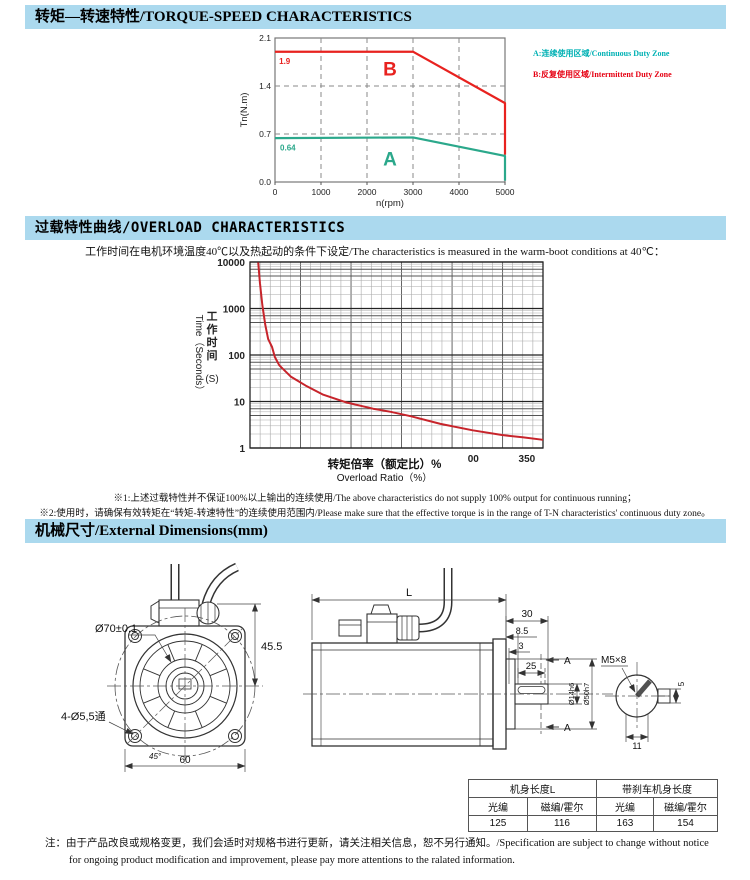 This screenshot has width=750, height=880. What do you see at coordinates (498, 823) in the screenshot?
I see `table-value: 125` at bounding box center [498, 823].